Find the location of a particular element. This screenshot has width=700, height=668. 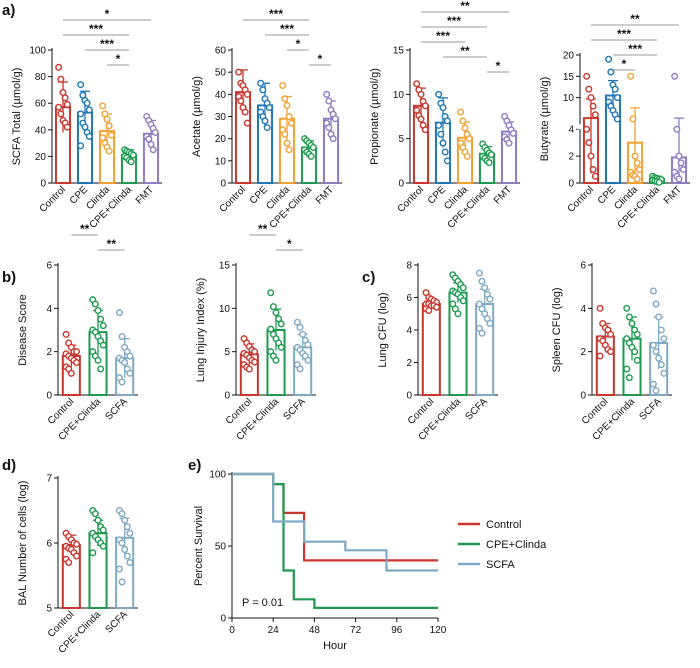

y-tick-label: 20 is located at coordinates (569, 56).